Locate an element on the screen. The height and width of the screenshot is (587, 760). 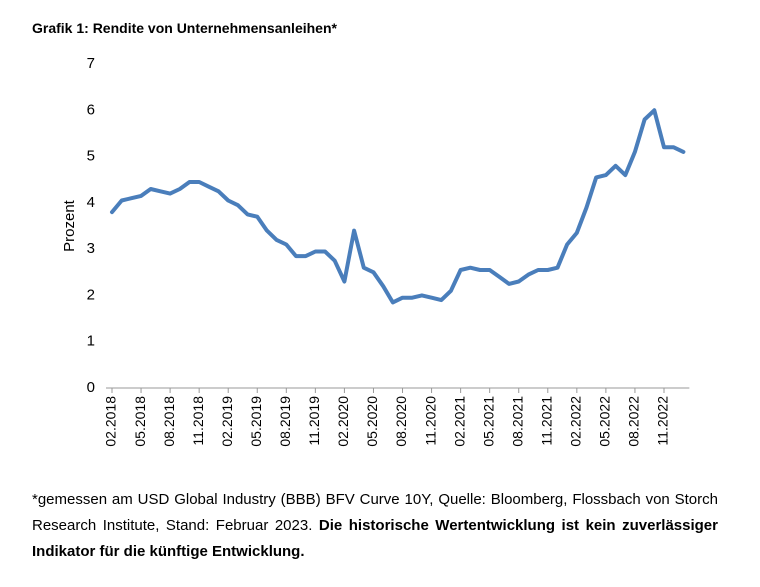
x-tick-label: 08.2021 is located at coordinates (517, 421).